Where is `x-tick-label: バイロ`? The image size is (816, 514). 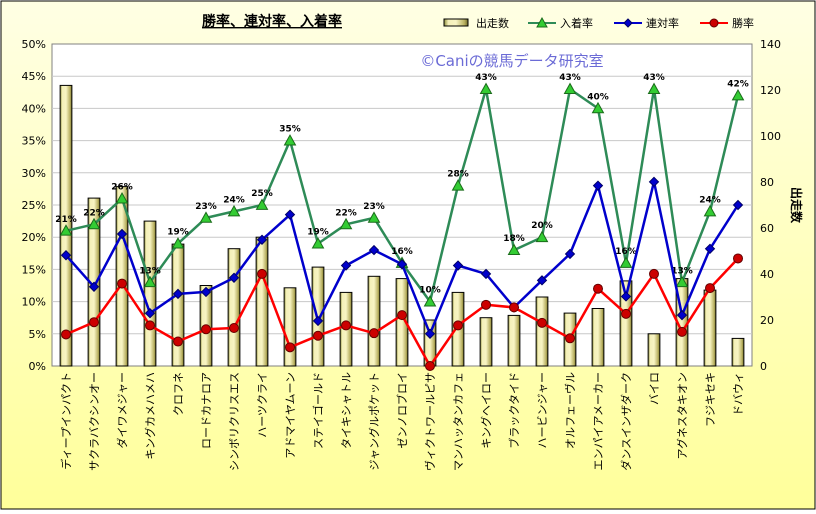
x-tick-label: バイロ is located at coordinates (654, 388).